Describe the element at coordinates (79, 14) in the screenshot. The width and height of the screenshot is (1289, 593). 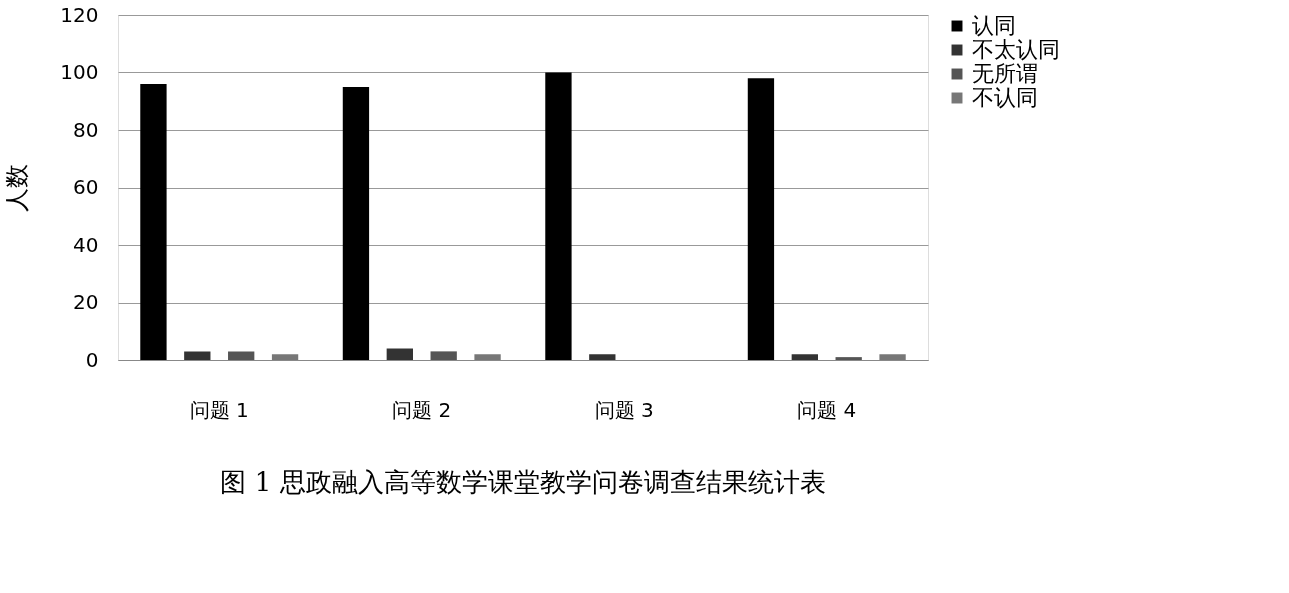
I see `y-tick-label: 120` at that location.